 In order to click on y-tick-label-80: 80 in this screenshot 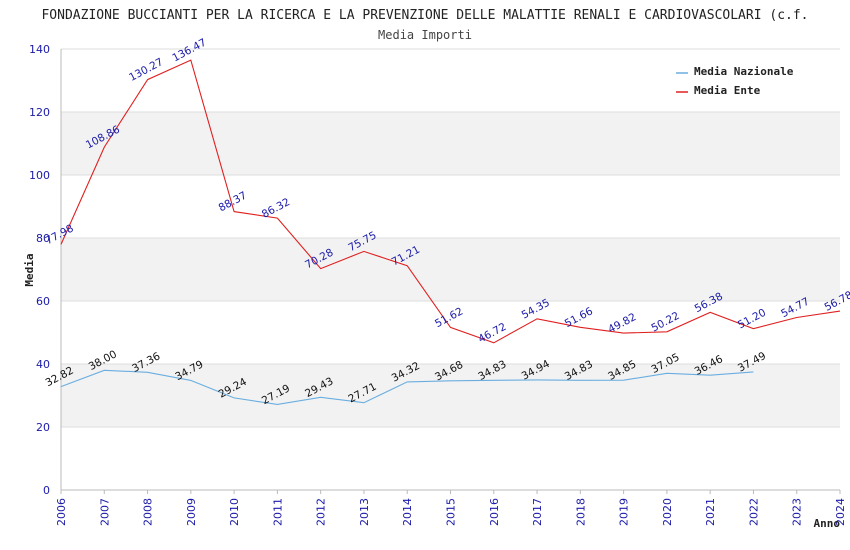, I will do `click(43, 238)`.